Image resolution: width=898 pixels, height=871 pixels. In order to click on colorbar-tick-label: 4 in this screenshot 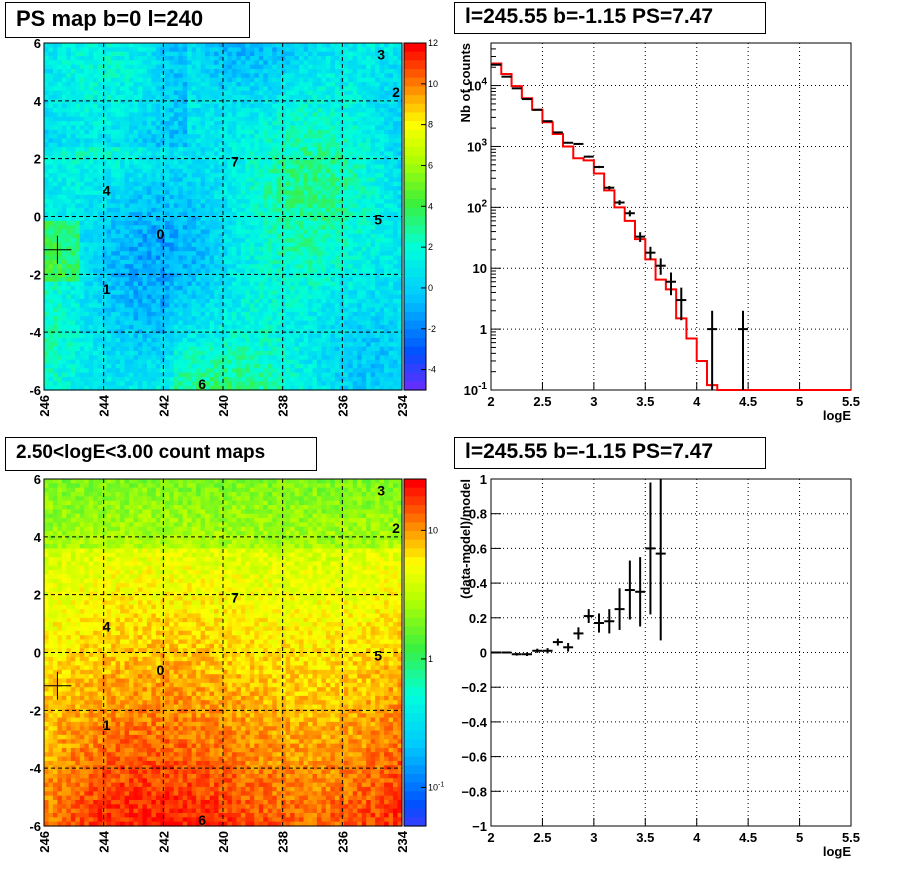, I will do `click(430, 206)`.